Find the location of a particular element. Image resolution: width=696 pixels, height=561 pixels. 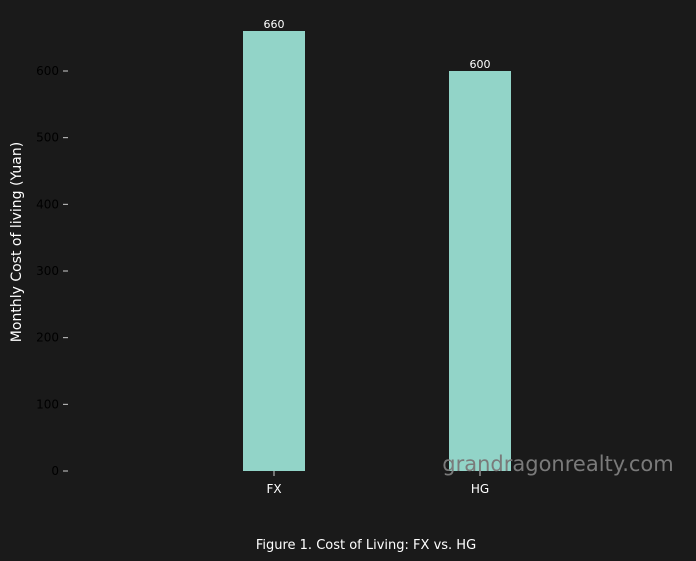

bar-fx is located at coordinates (274, 251).